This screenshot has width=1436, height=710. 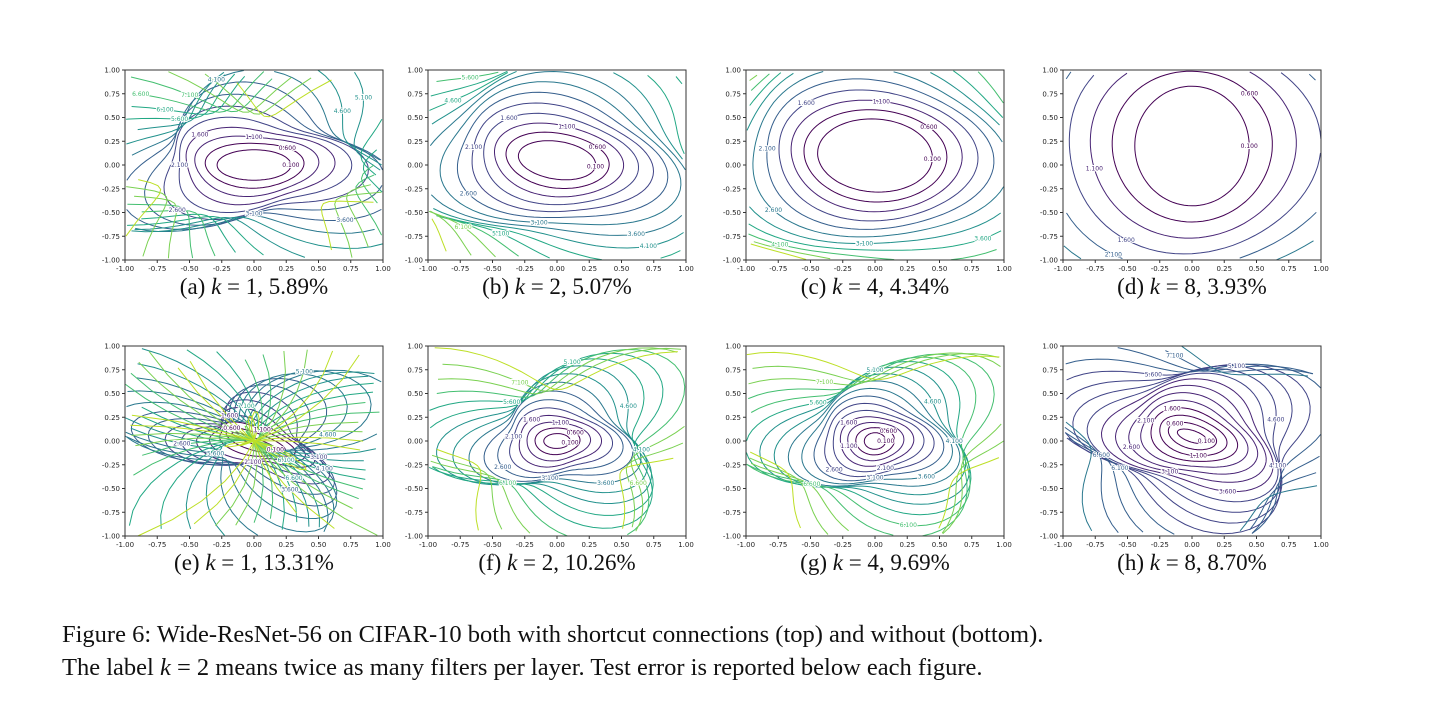 I want to click on contour-label: 2.100, so click(x=1145, y=420).